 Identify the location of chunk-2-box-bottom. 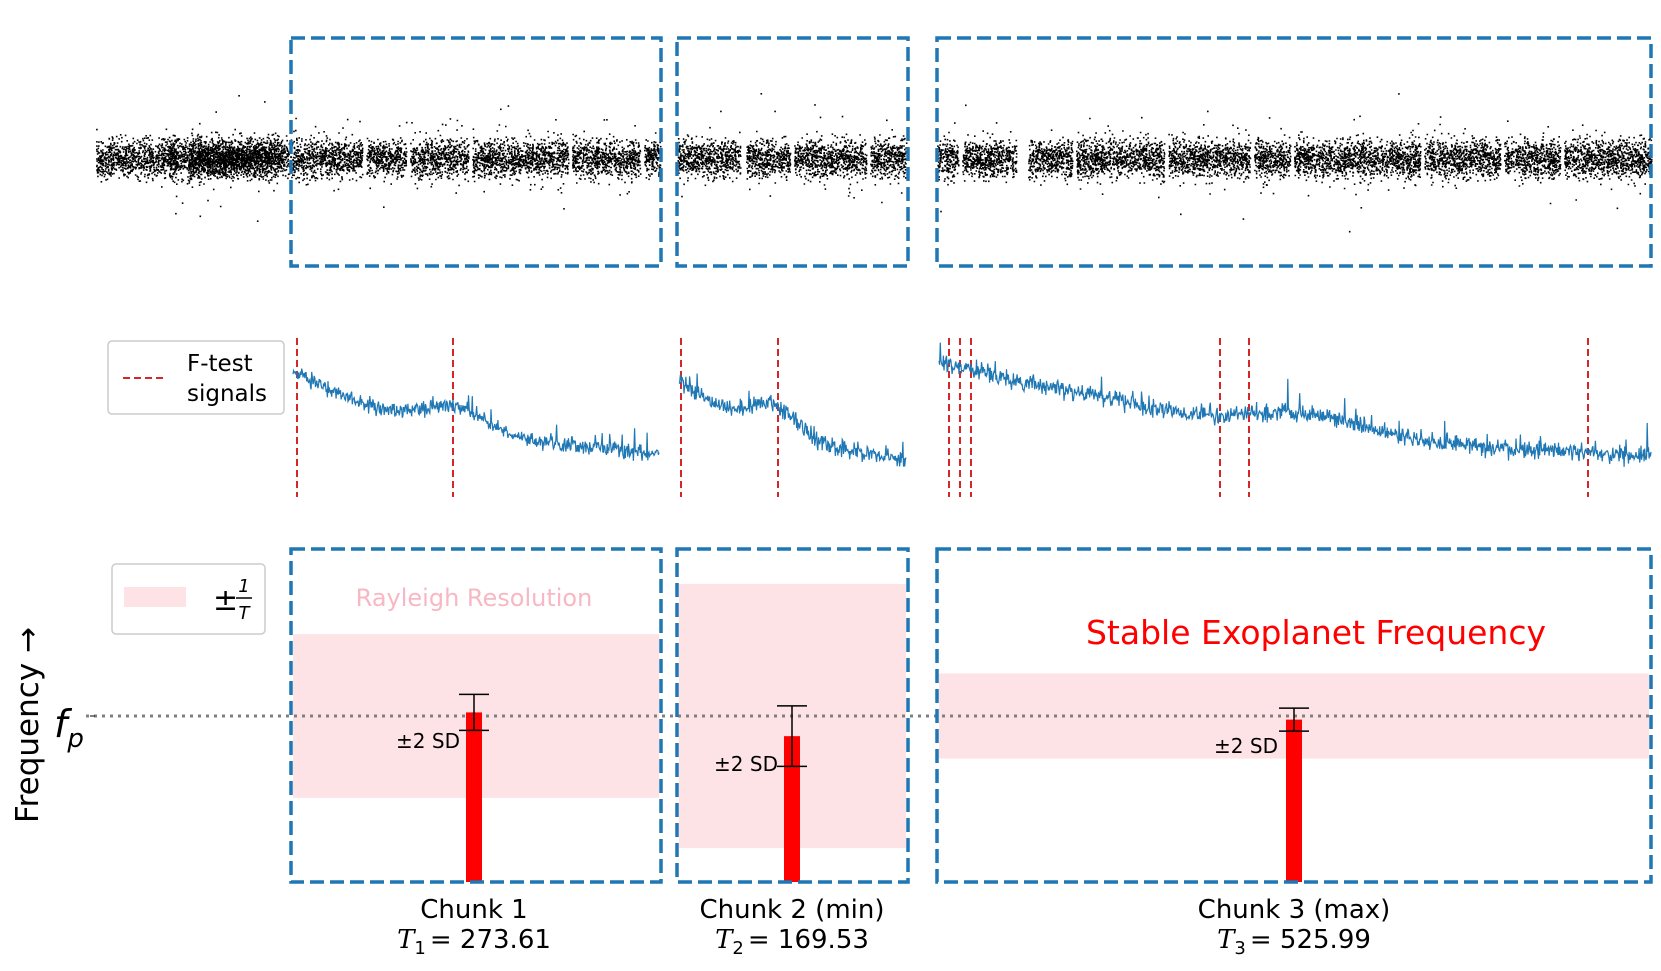
(792, 715).